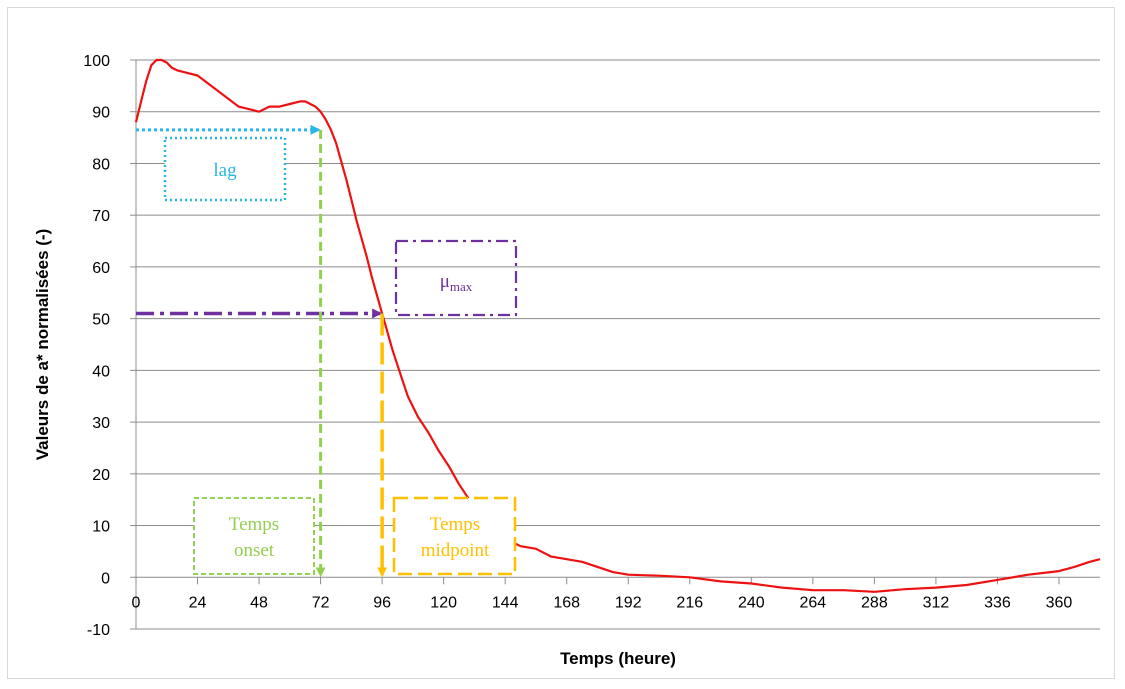 The width and height of the screenshot is (1125, 689). What do you see at coordinates (997, 602) in the screenshot?
I see `x-tick-label: 336` at bounding box center [997, 602].